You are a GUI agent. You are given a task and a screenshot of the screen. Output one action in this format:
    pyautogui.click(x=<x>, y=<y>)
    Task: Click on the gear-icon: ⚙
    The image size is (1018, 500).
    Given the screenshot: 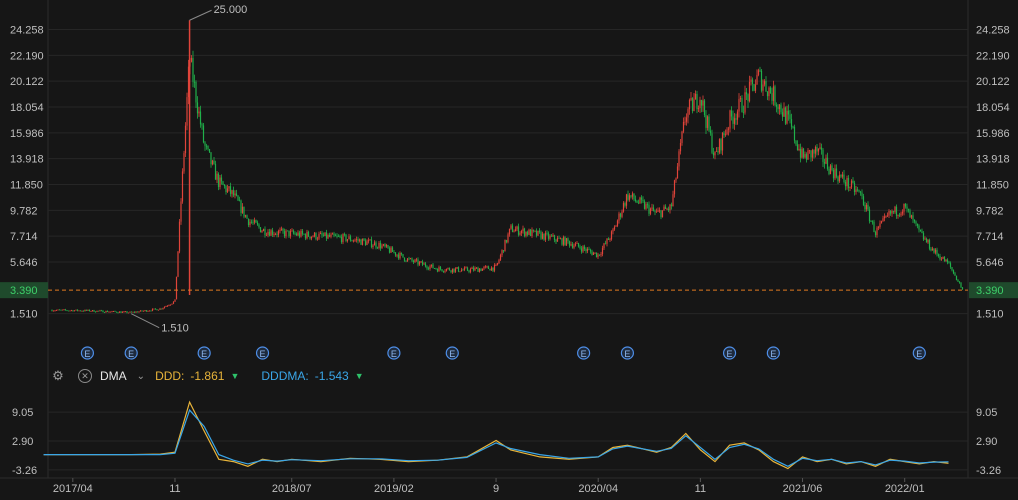 What is the action you would take?
    pyautogui.click(x=58, y=375)
    